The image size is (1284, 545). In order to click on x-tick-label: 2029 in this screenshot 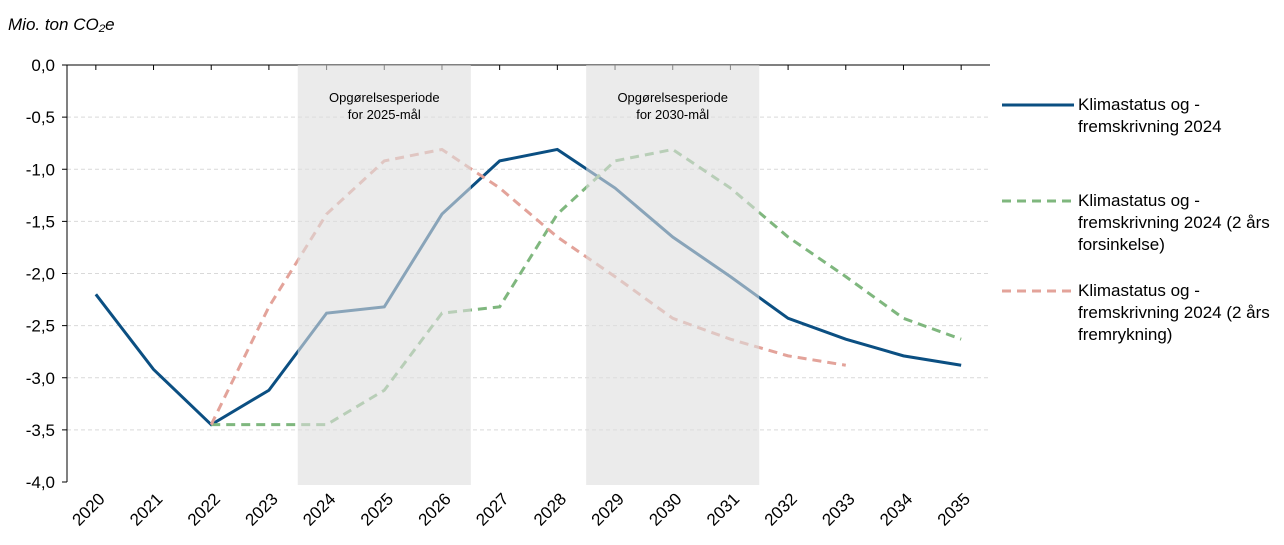, I will do `click(608, 509)`.